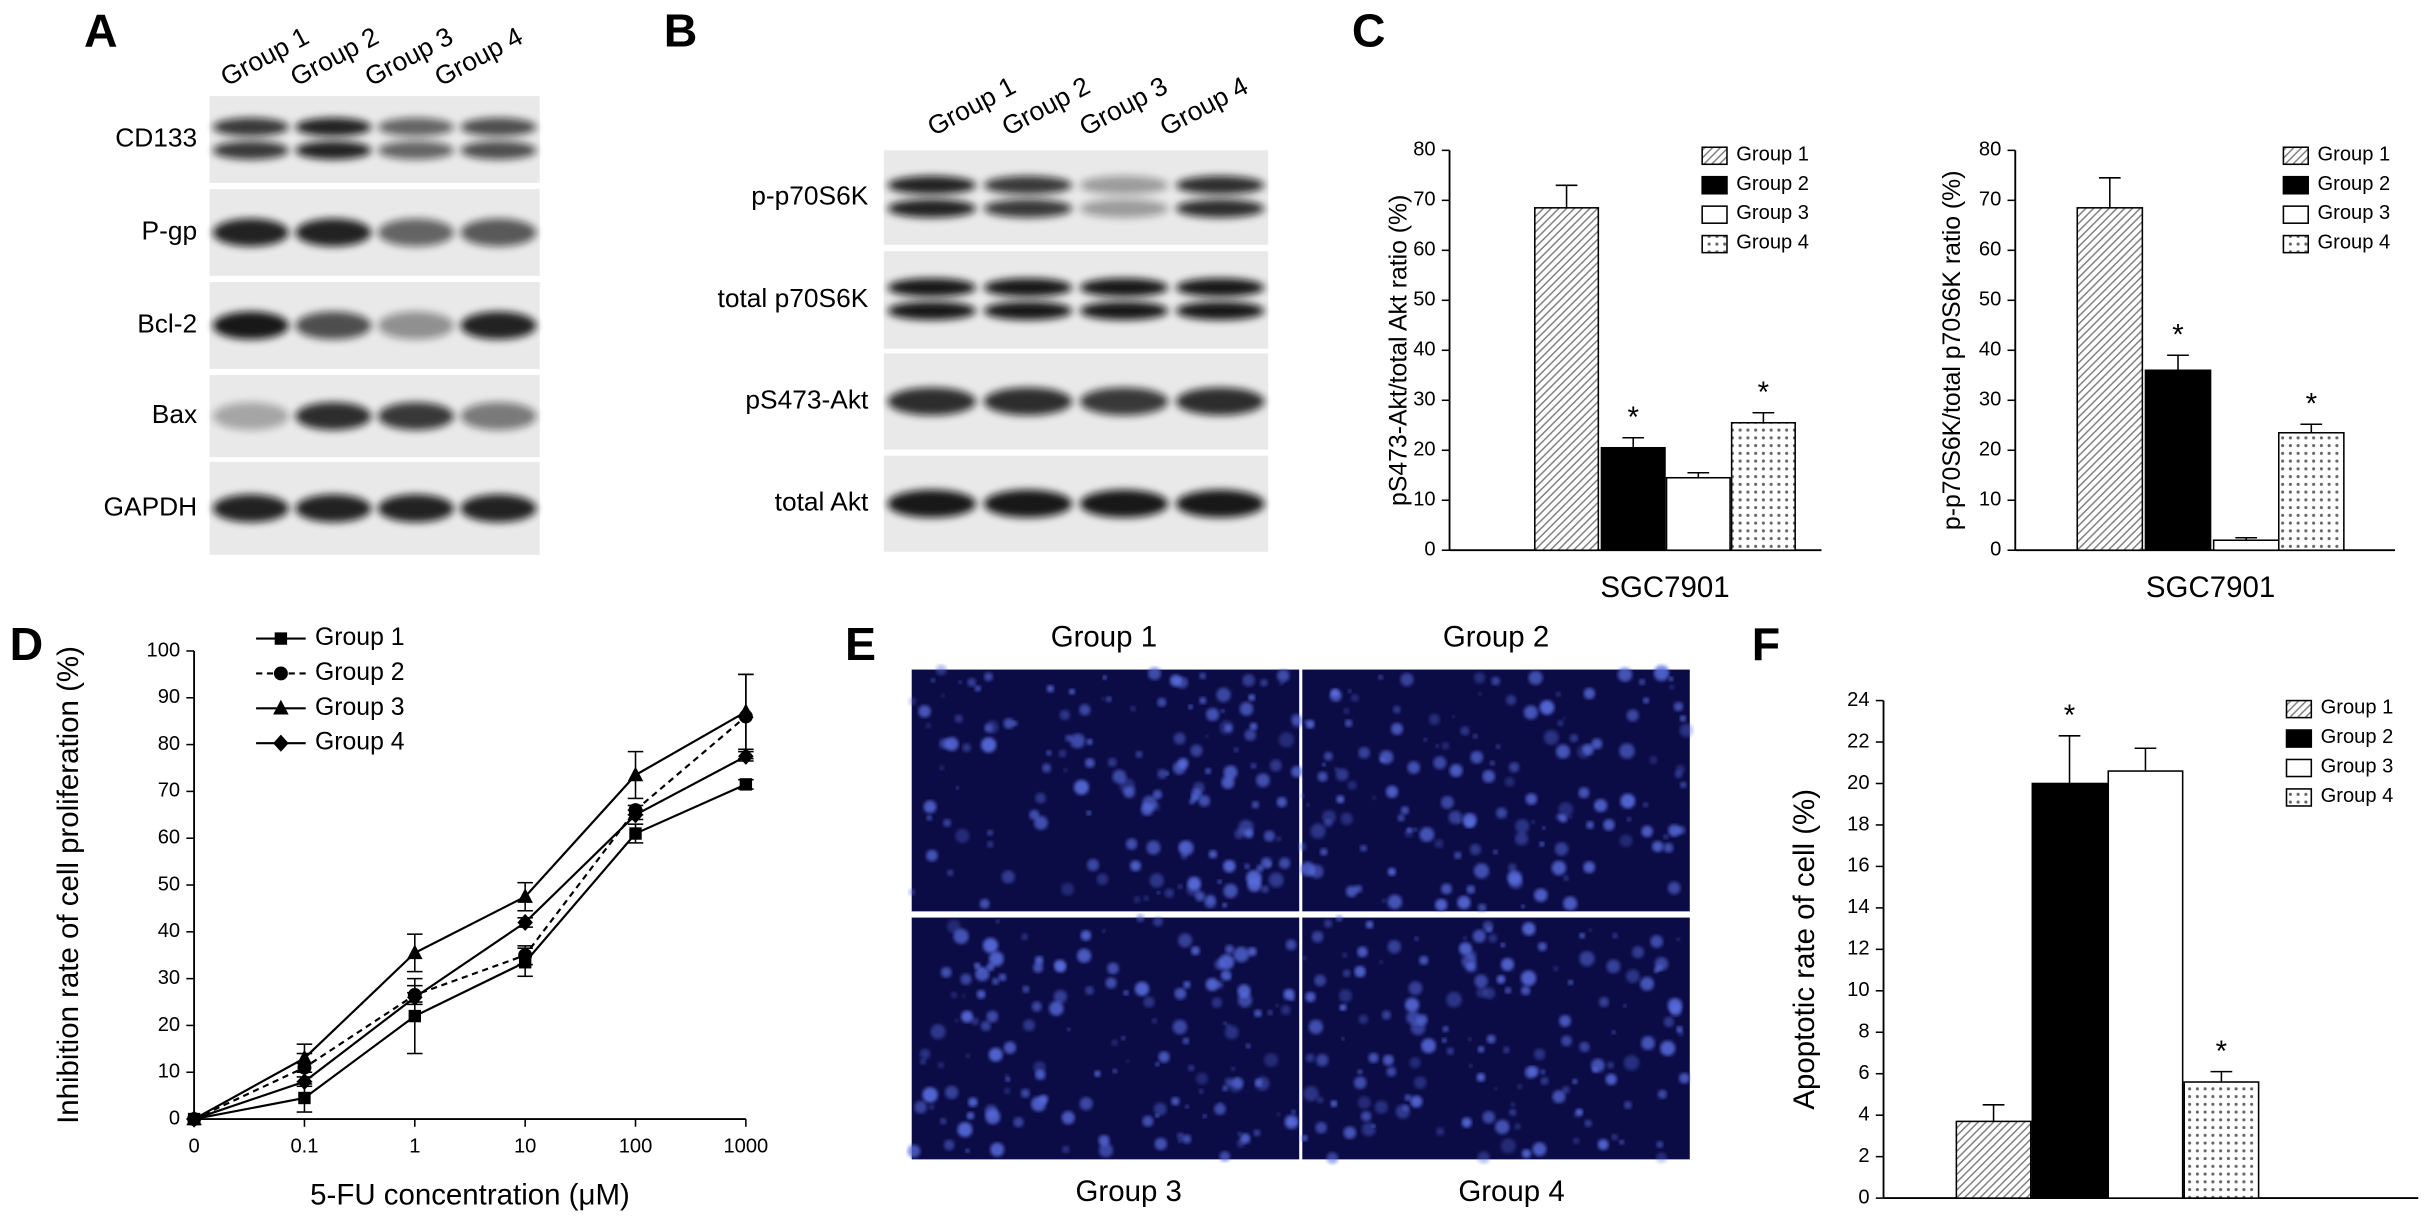 The height and width of the screenshot is (1226, 2431). I want to click on y-tick-label: 40, so click(1424, 350).